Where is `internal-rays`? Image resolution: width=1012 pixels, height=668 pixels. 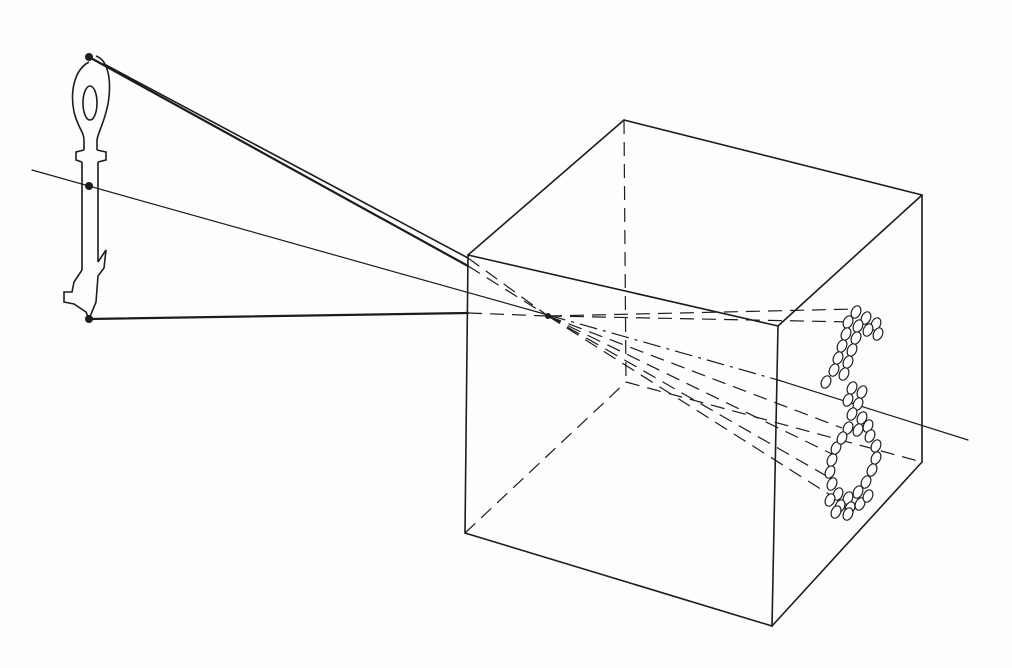
internal-rays is located at coordinates (662, 379).